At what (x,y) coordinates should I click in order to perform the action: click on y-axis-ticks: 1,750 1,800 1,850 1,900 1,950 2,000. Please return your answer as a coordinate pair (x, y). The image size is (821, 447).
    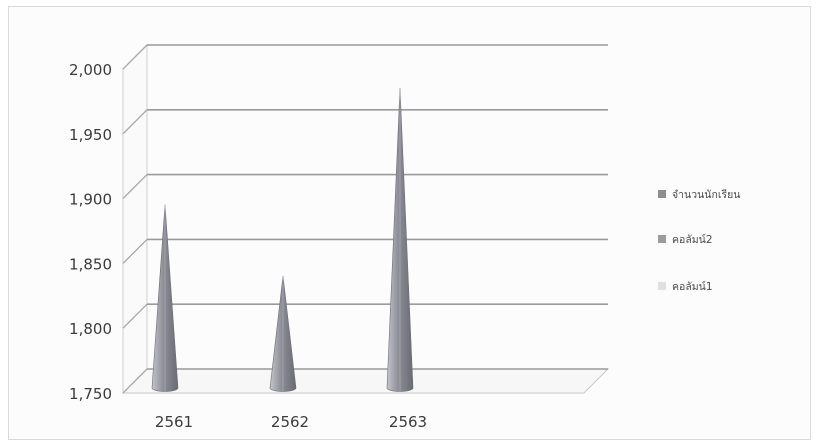
    Looking at the image, I should click on (90, 232).